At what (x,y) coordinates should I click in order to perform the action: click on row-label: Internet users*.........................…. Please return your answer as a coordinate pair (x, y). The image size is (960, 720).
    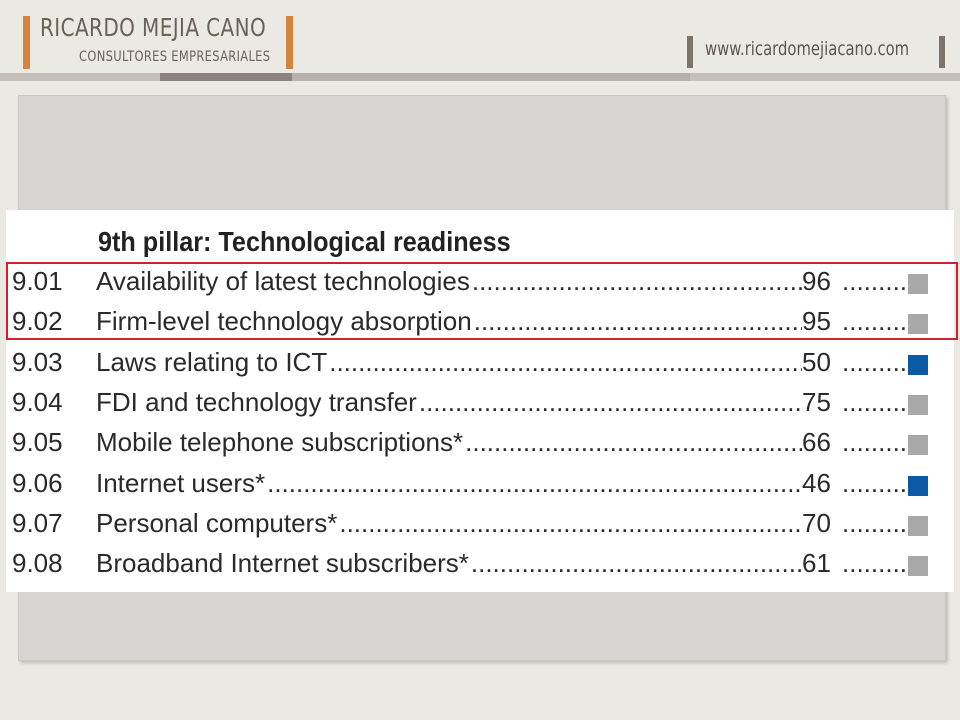
    Looking at the image, I should click on (450, 483).